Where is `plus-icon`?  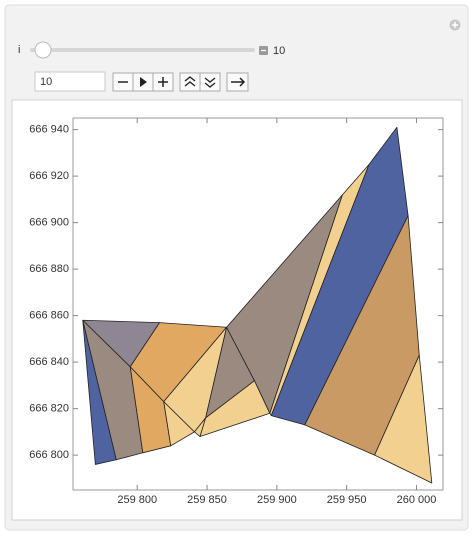
plus-icon is located at coordinates (163, 82).